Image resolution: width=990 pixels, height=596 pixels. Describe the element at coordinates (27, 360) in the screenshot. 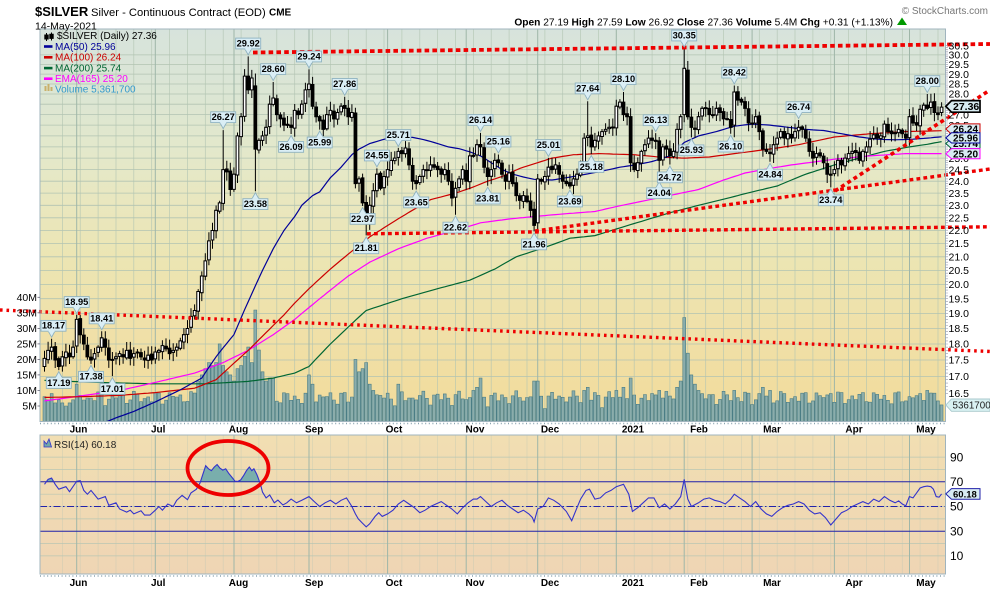

I see `svg-text: 20M` at that location.